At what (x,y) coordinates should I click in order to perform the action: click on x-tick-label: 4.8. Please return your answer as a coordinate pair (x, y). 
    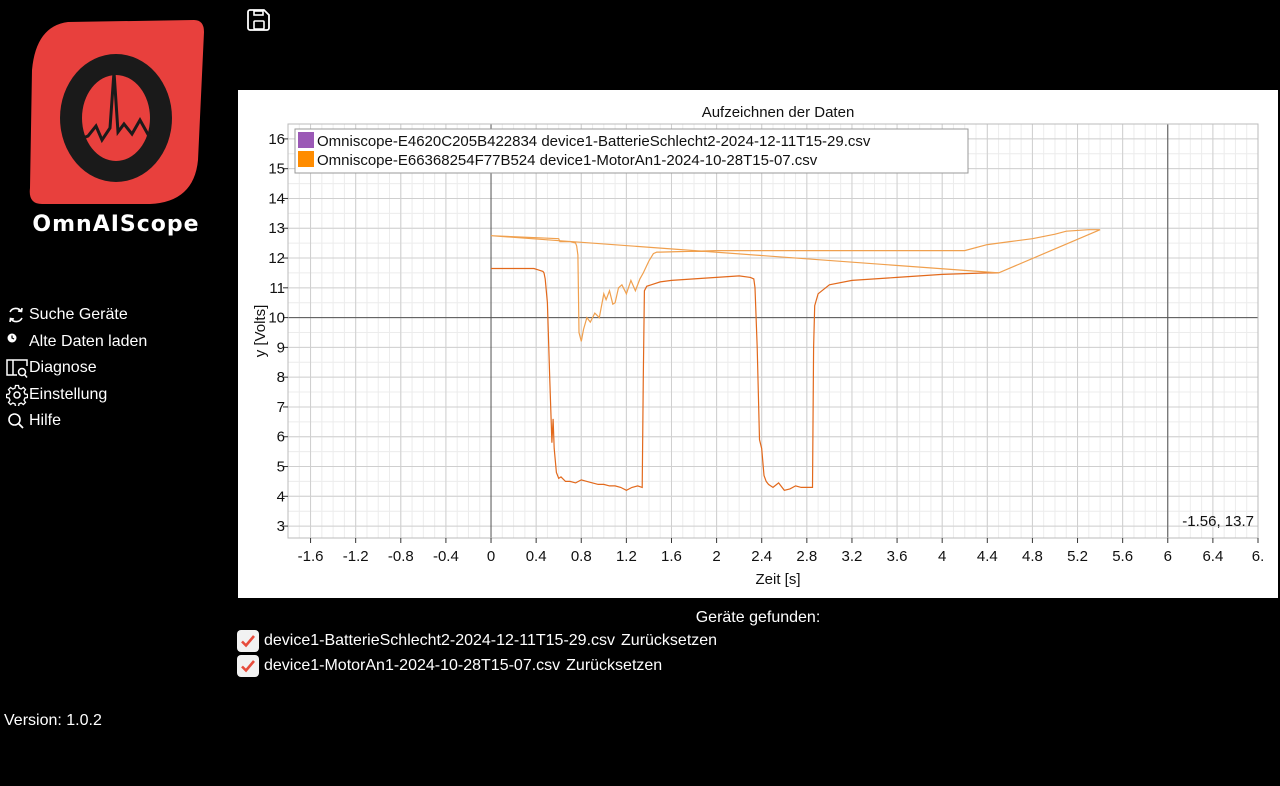
    Looking at the image, I should click on (1032, 556).